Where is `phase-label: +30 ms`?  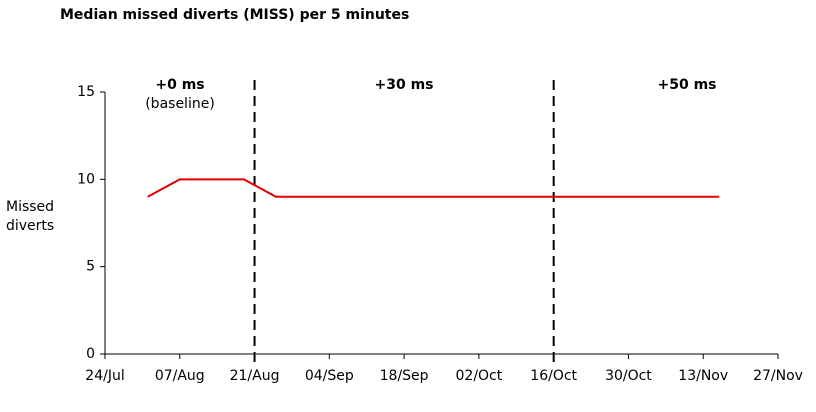 phase-label: +30 ms is located at coordinates (403, 85).